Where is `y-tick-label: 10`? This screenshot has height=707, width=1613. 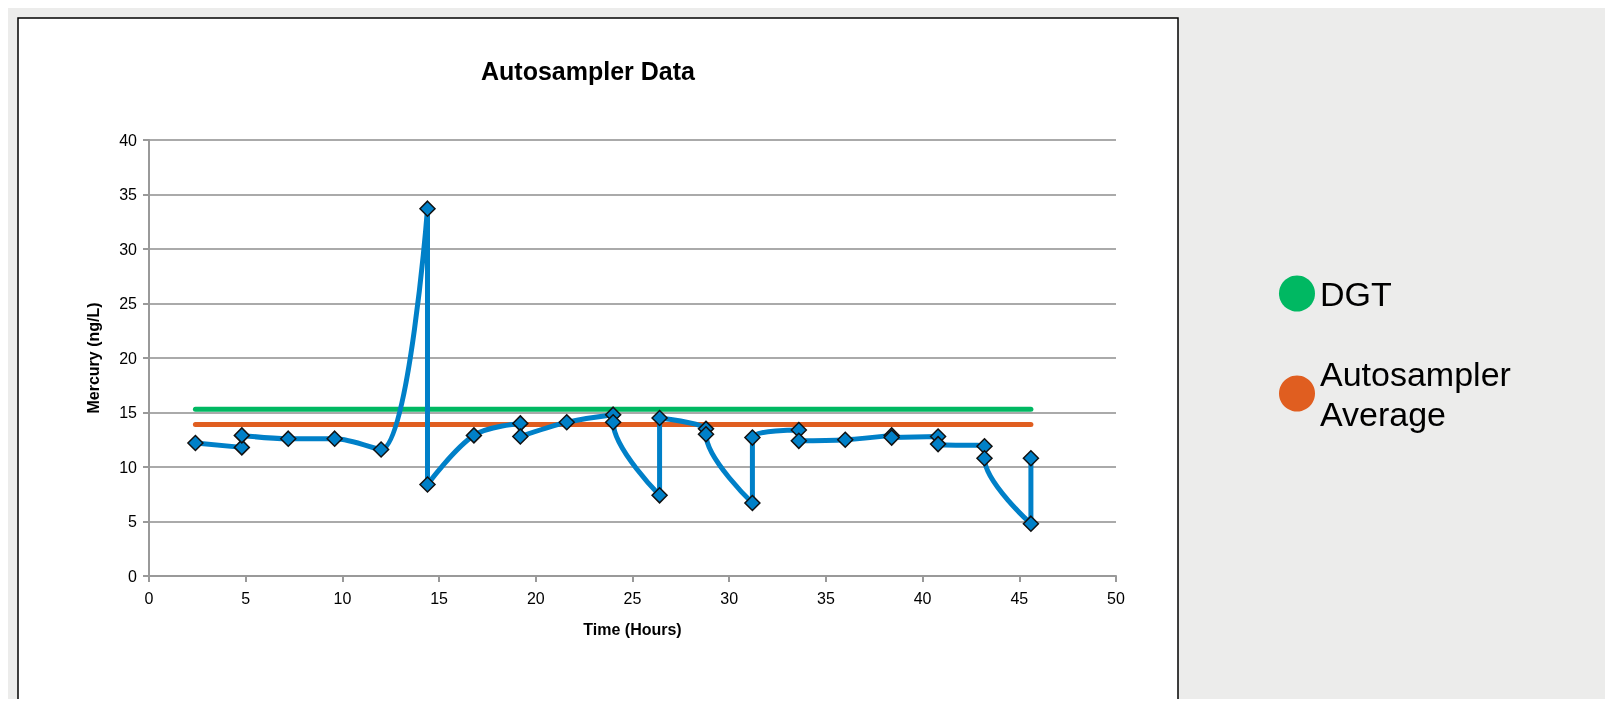
y-tick-label: 10 is located at coordinates (128, 467).